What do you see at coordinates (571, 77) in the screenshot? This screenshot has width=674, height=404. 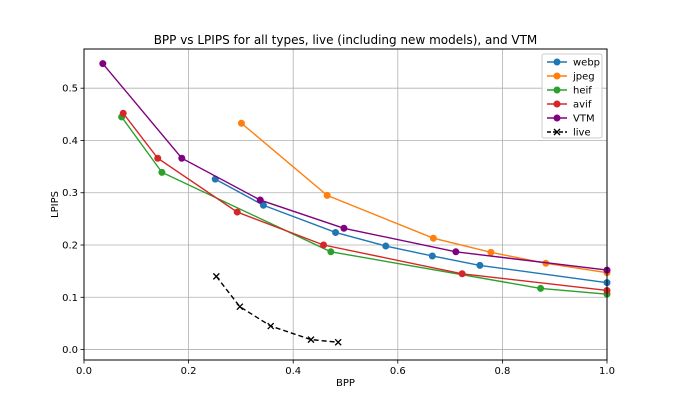 I see `legend-item-jpeg: jpeg` at bounding box center [571, 77].